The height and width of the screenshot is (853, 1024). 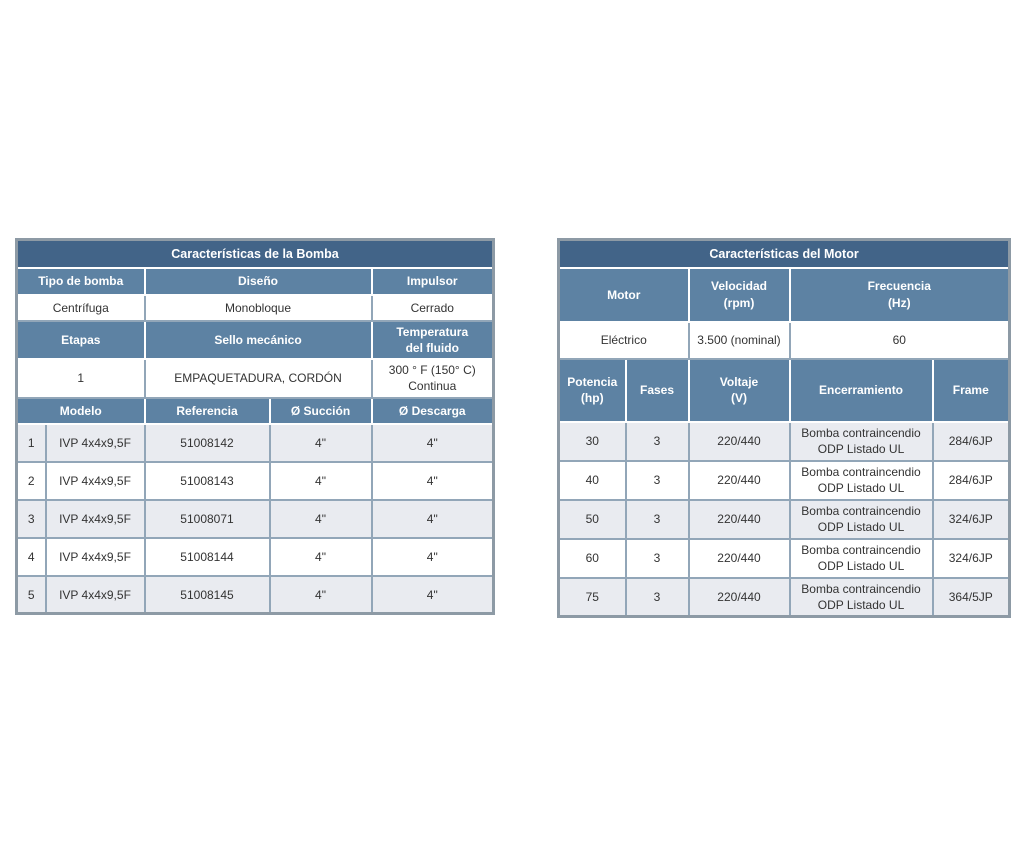 I want to click on pump-header-tipo-de-bomba: Tipo de bomba, so click(x=80, y=281).